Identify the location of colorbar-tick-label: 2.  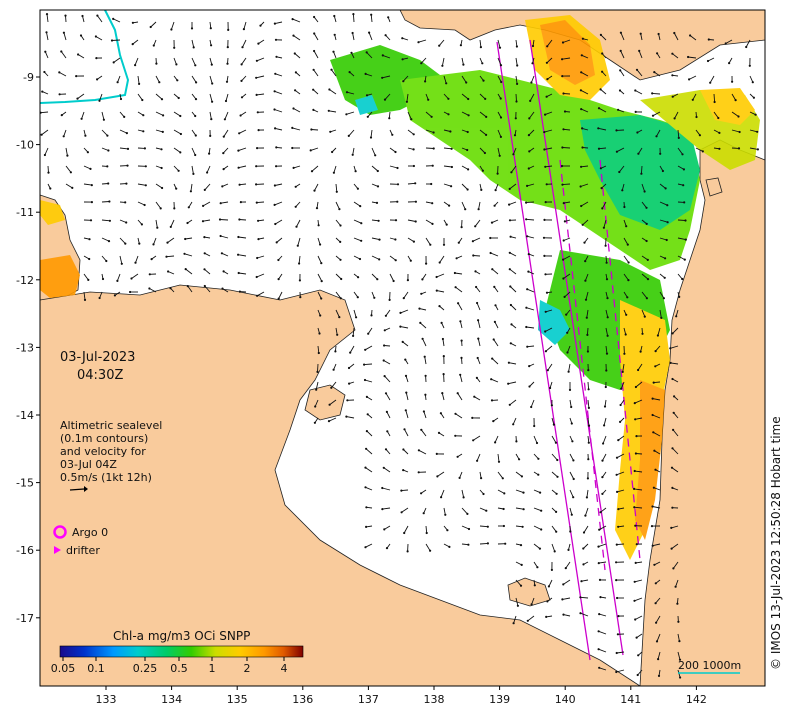
(247, 668).